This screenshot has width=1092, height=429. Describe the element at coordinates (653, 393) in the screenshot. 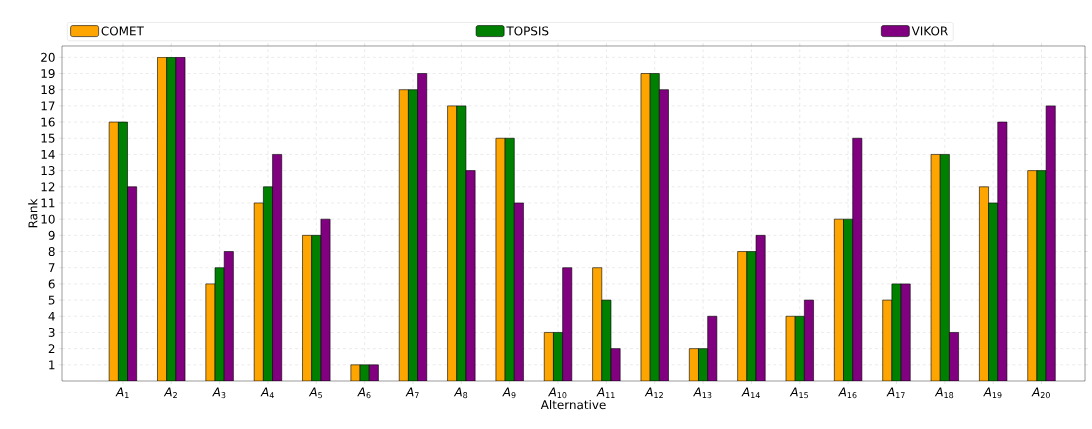

I see `x-tick-label: A$_{12}$` at that location.